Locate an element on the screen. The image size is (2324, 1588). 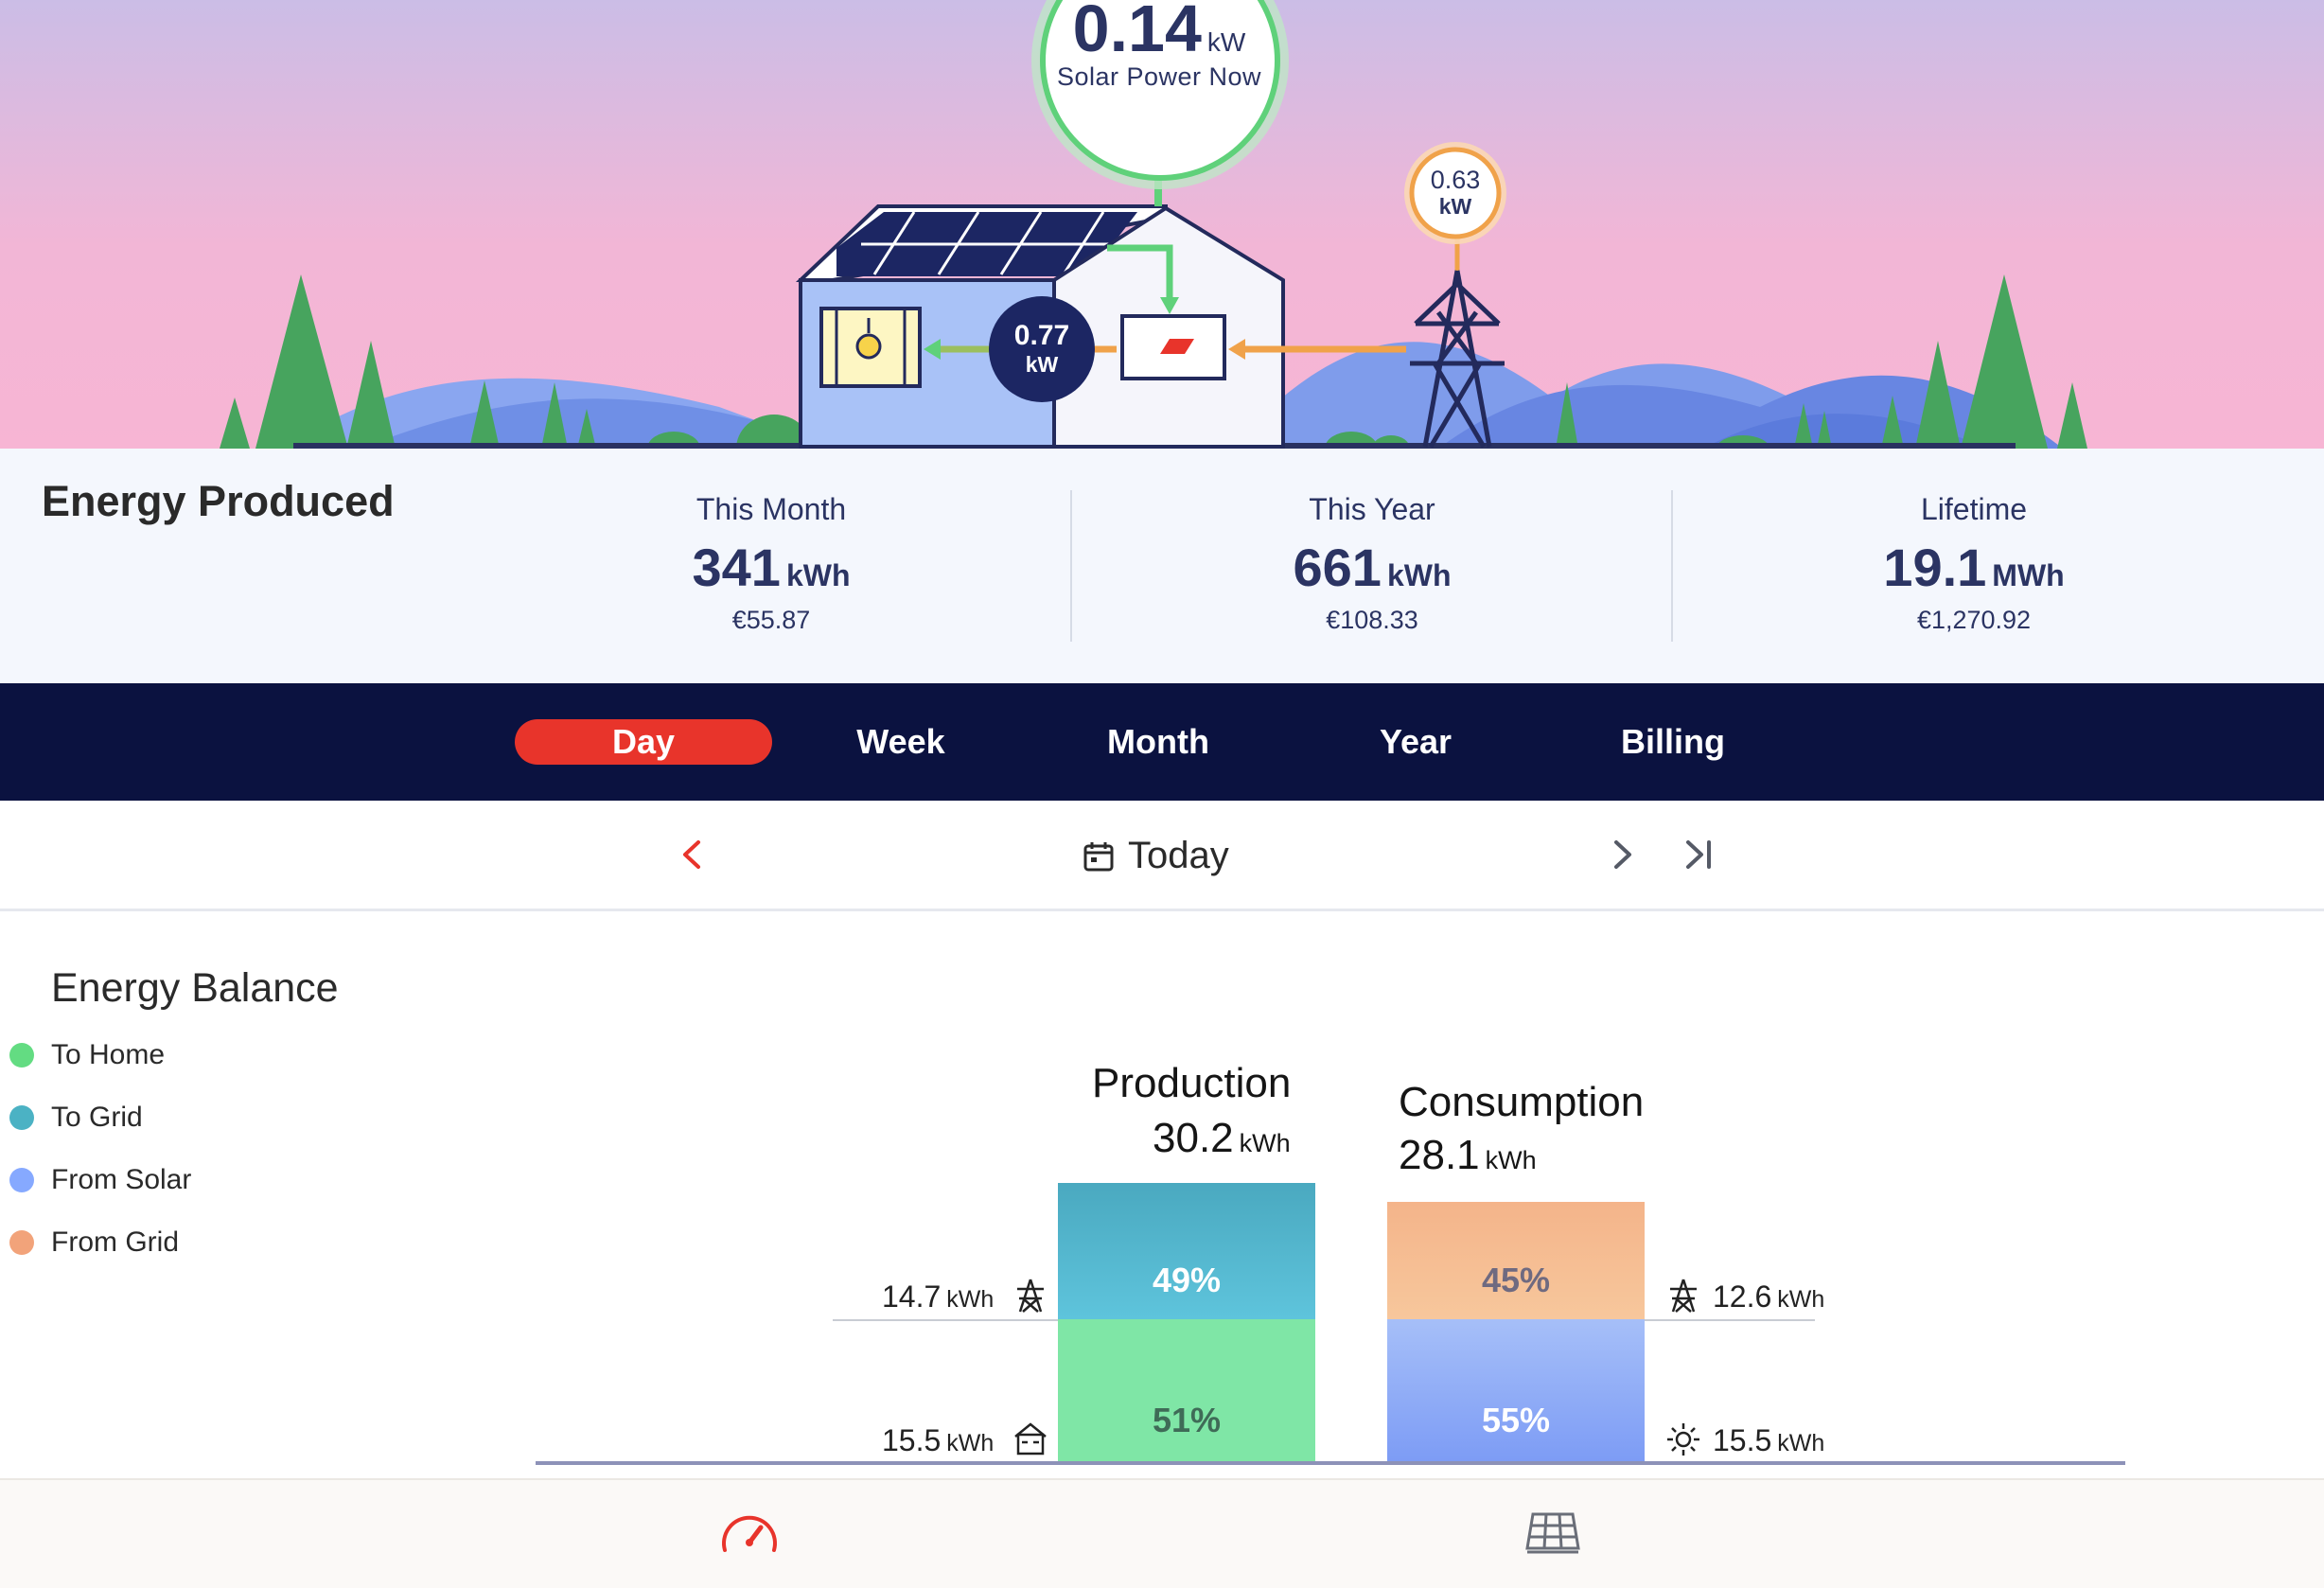
consumption-from-grid-value: 12.6 kWh is located at coordinates (1768, 1297).